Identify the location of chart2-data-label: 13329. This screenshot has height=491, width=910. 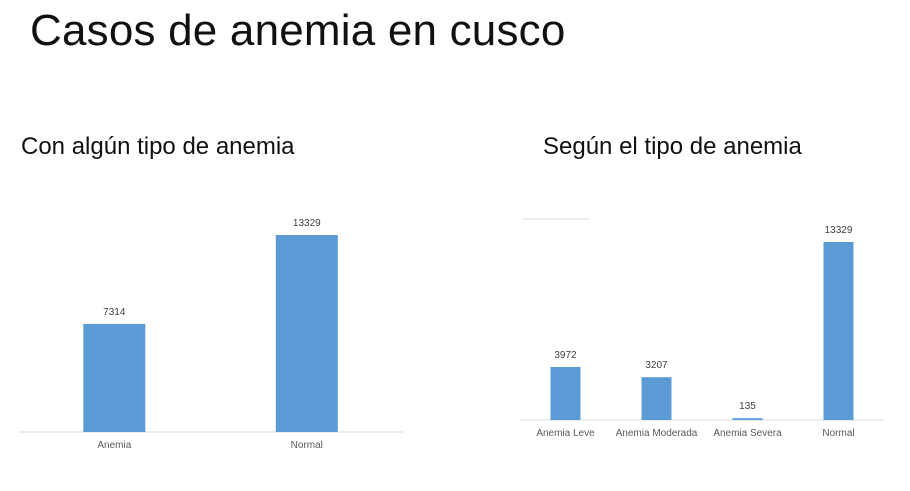
(839, 230).